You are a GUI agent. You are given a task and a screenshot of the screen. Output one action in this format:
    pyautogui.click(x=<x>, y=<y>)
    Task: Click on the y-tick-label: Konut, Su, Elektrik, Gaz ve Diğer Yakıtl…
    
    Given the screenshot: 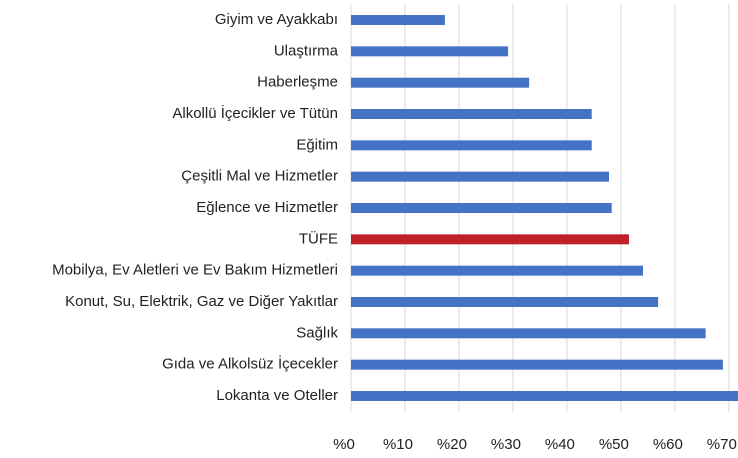 What is the action you would take?
    pyautogui.click(x=201, y=301)
    